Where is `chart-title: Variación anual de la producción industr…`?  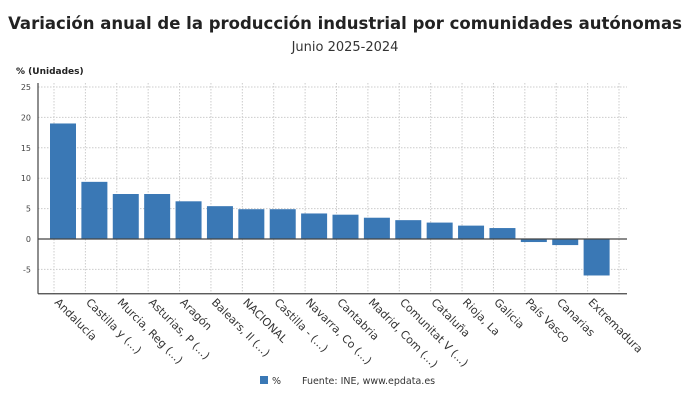
chart-title: Variación anual de la producción industr… is located at coordinates (345, 23).